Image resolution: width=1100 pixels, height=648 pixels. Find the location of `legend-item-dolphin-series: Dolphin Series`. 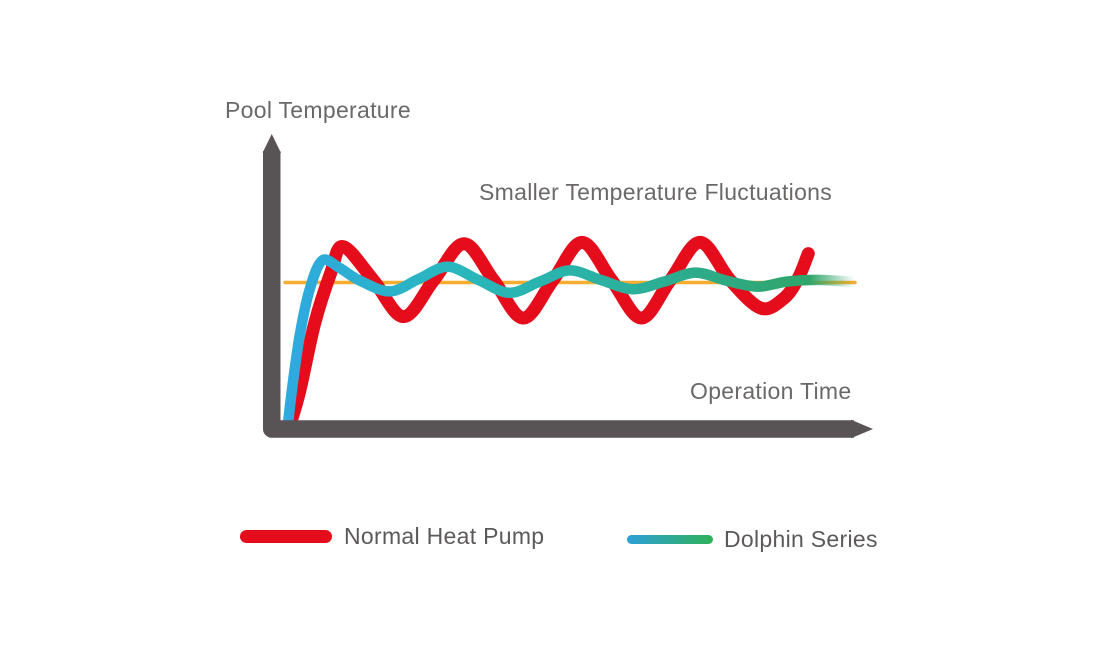

legend-item-dolphin-series: Dolphin Series is located at coordinates (752, 539).